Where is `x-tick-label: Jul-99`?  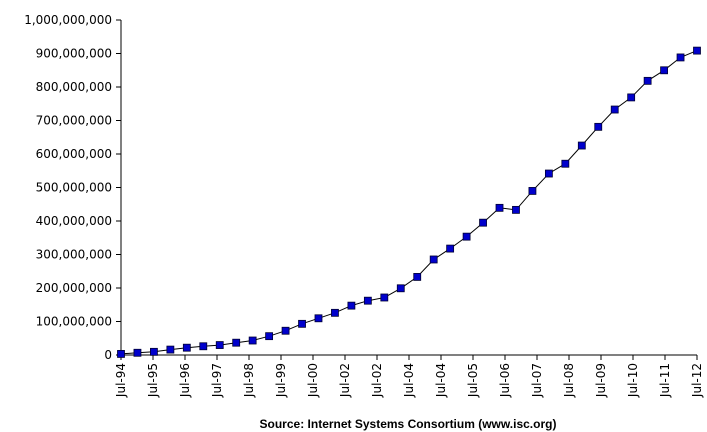 x-tick-label: Jul-99 is located at coordinates (281, 380).